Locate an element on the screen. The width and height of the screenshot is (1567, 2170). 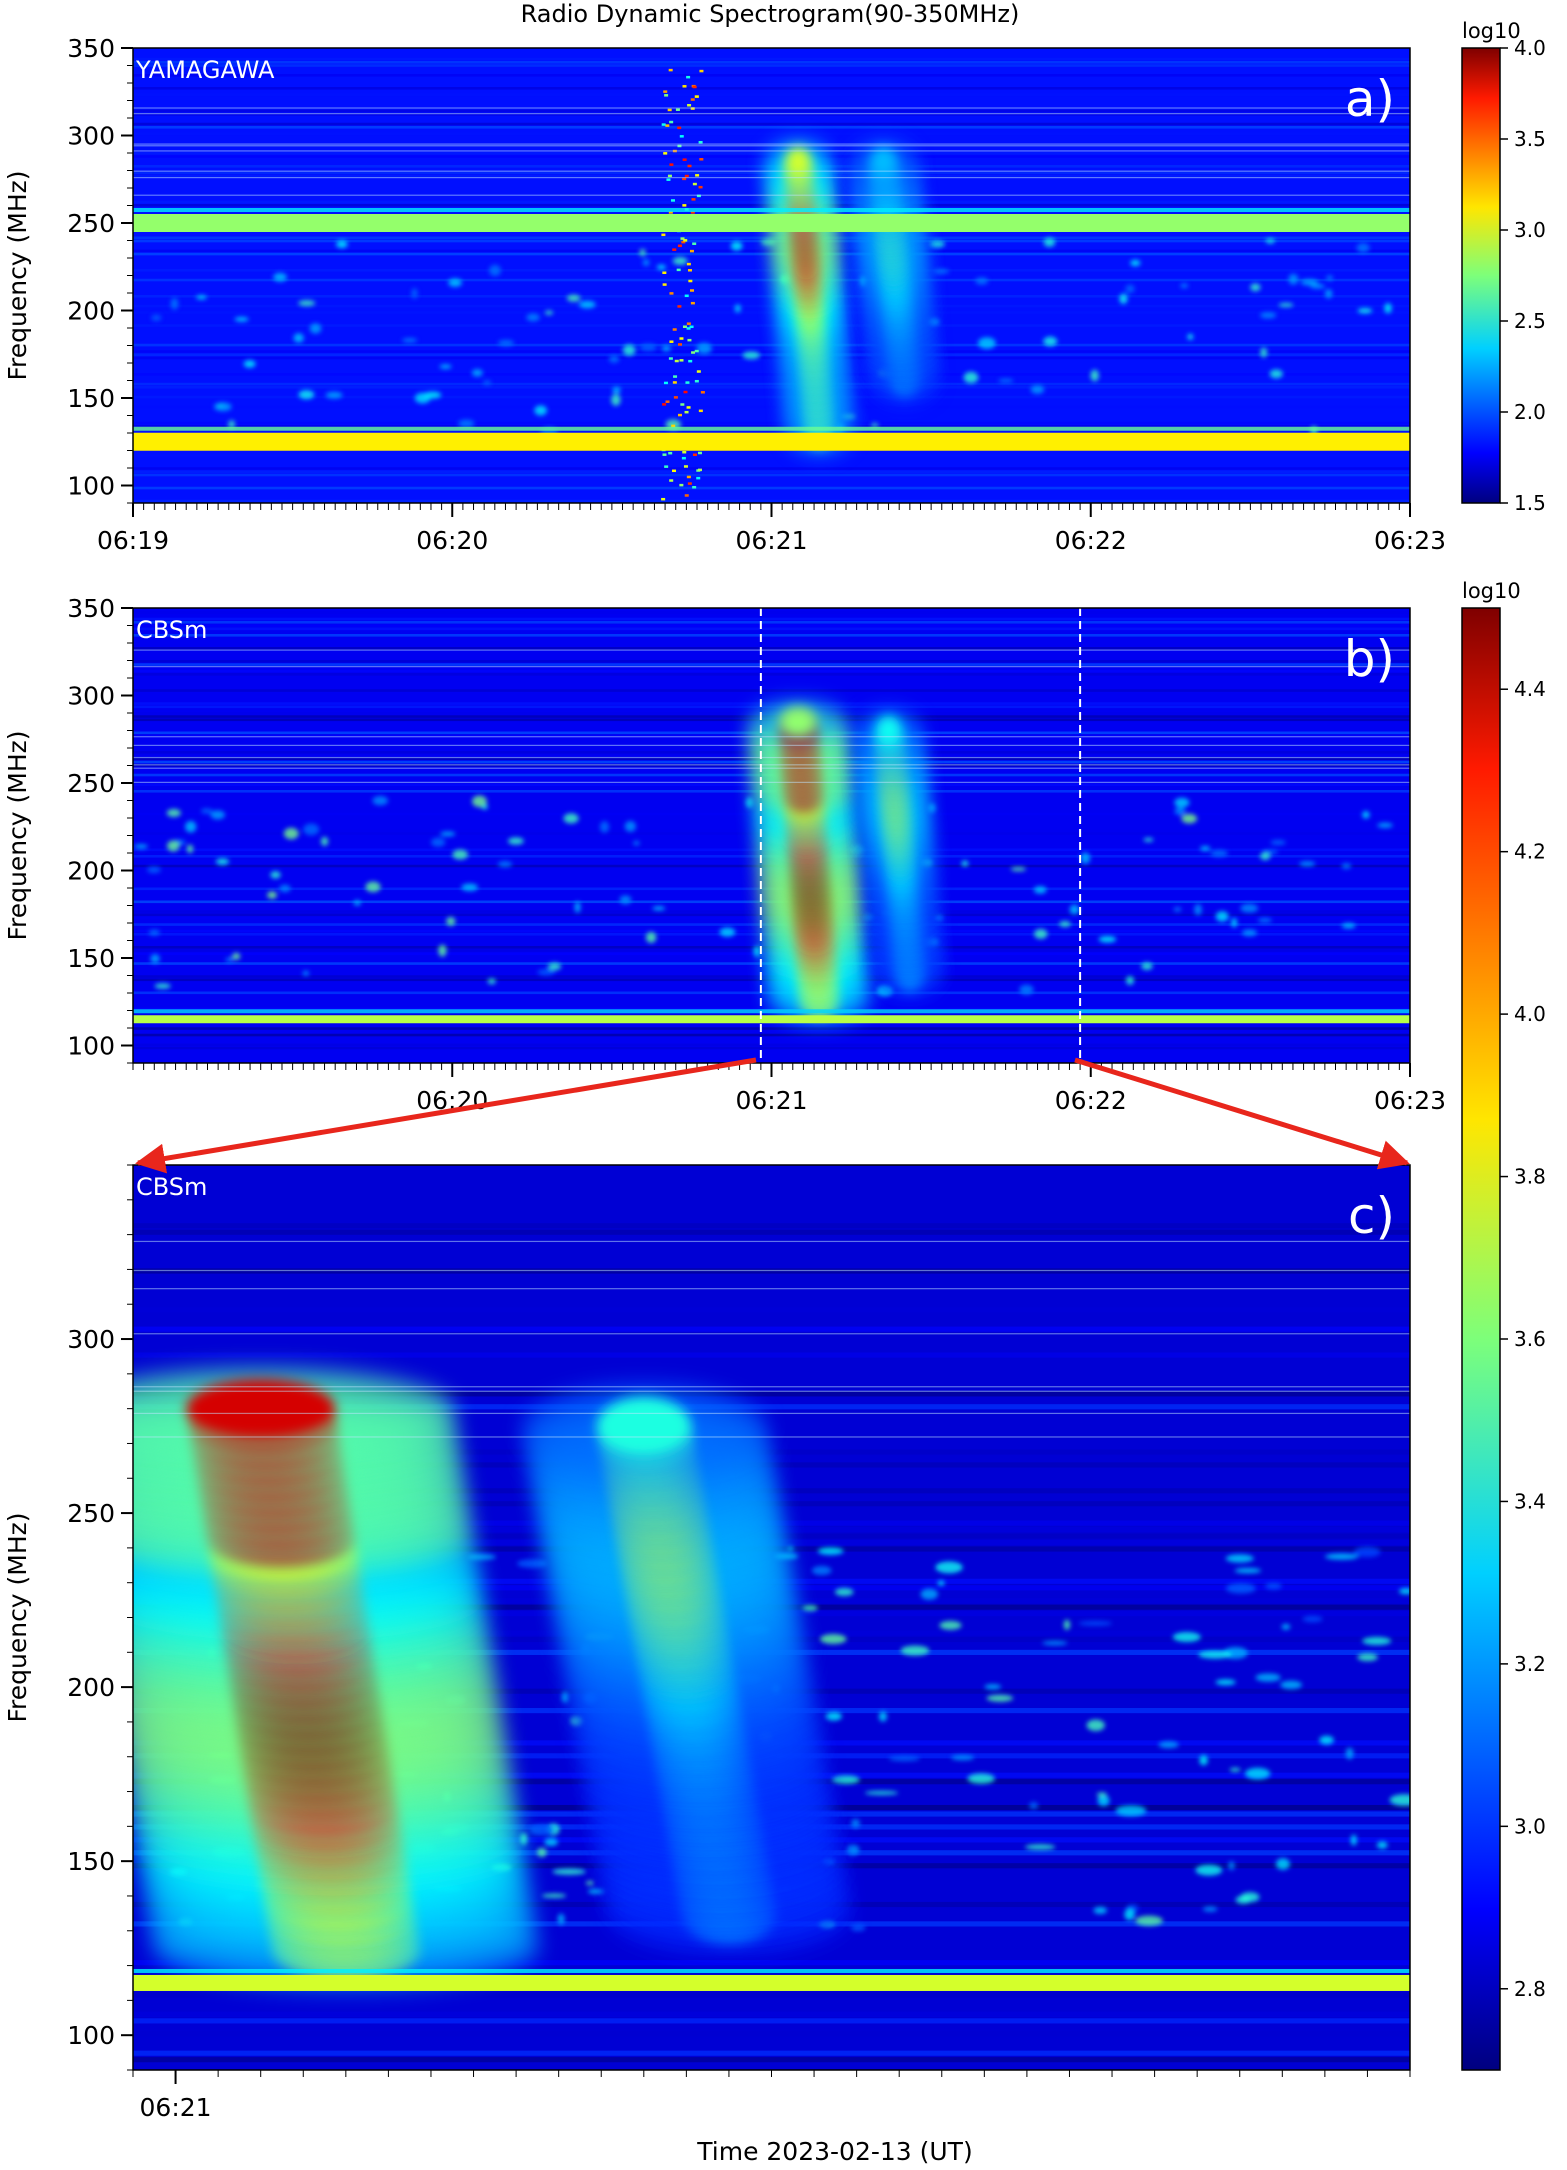
zoom-arrow-right is located at coordinates (1242, 1113).